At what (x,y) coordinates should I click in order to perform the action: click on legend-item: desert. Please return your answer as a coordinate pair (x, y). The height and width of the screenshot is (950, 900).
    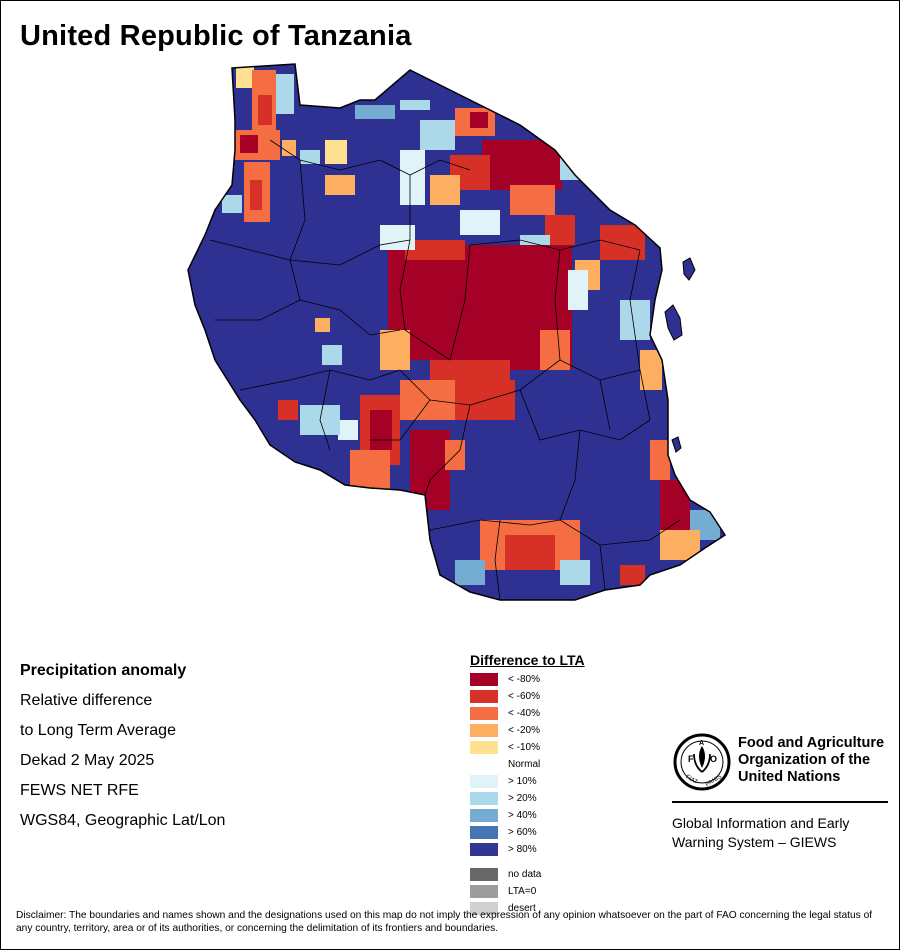
    Looking at the image, I should click on (527, 908).